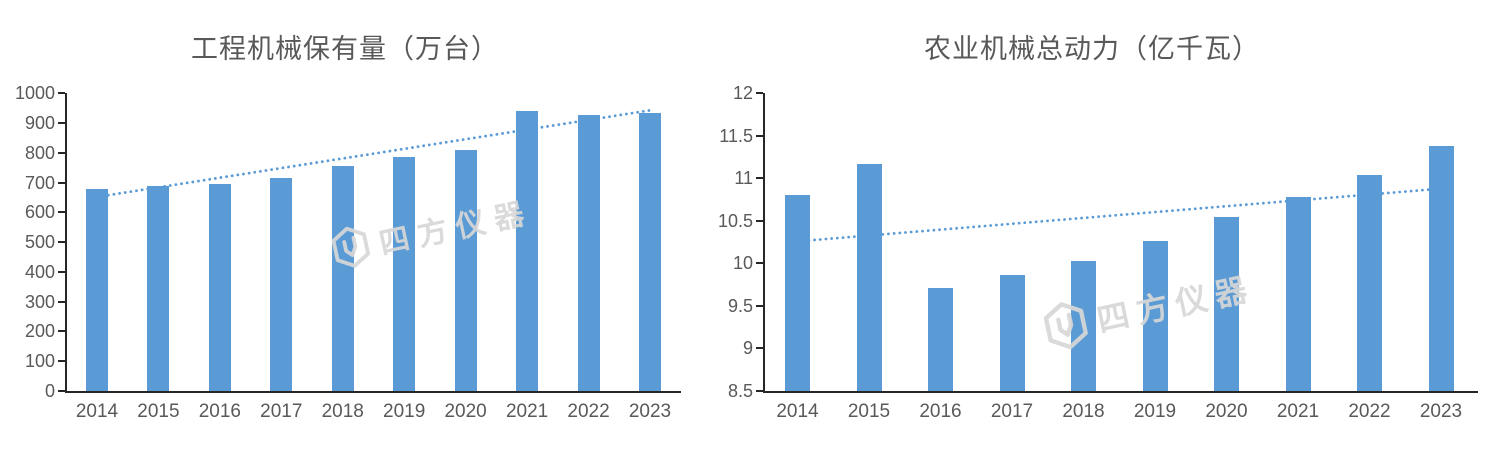 This screenshot has width=1500, height=476. I want to click on y-axis-tick-label: 100, so click(39, 361).